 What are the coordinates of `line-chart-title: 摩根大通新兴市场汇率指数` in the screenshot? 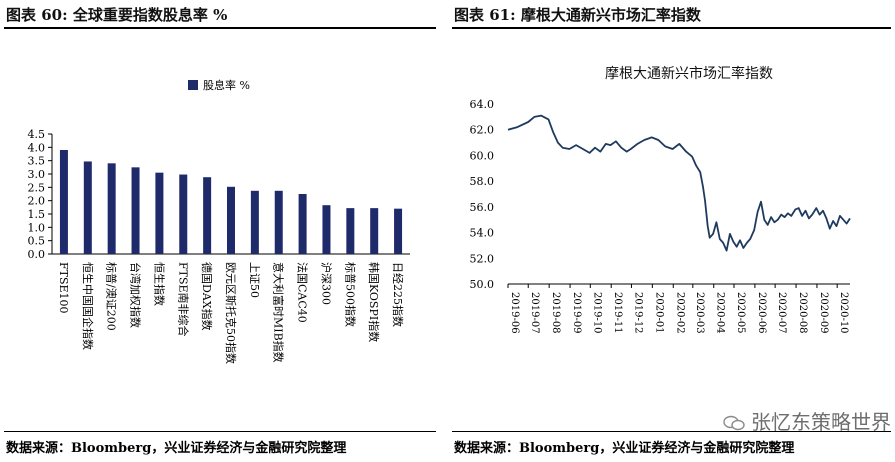 It's located at (689, 73).